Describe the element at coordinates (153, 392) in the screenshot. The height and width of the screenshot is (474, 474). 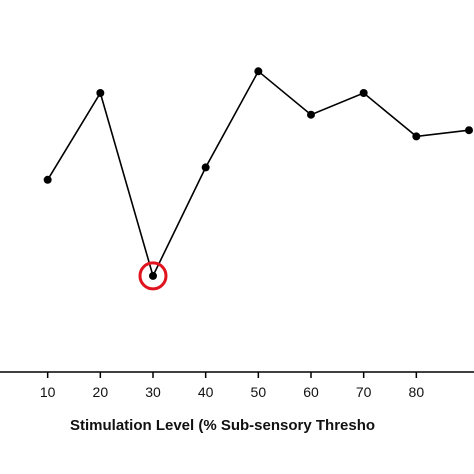
I see `x-tick-label: 30` at that location.